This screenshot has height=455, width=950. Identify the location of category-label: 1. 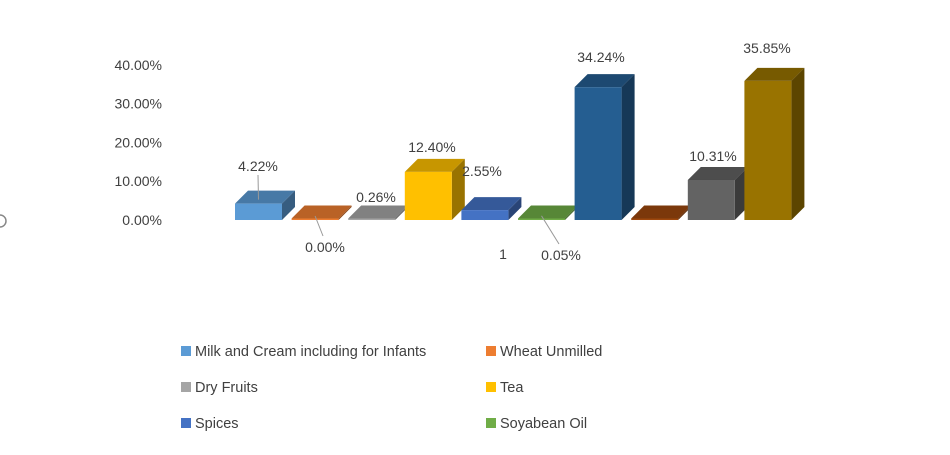
(503, 254).